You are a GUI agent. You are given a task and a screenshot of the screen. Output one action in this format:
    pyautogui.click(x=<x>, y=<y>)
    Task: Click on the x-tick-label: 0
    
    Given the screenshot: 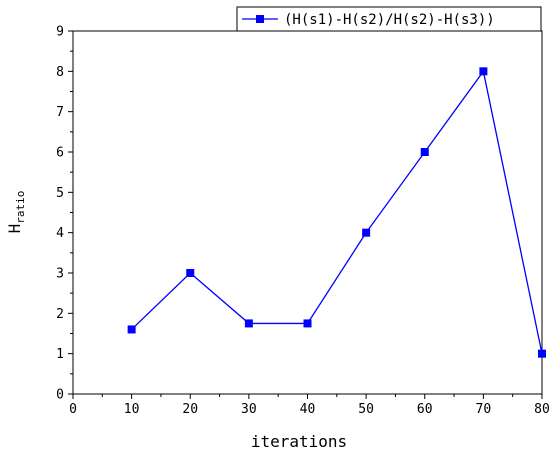 What is the action you would take?
    pyautogui.click(x=73, y=409)
    